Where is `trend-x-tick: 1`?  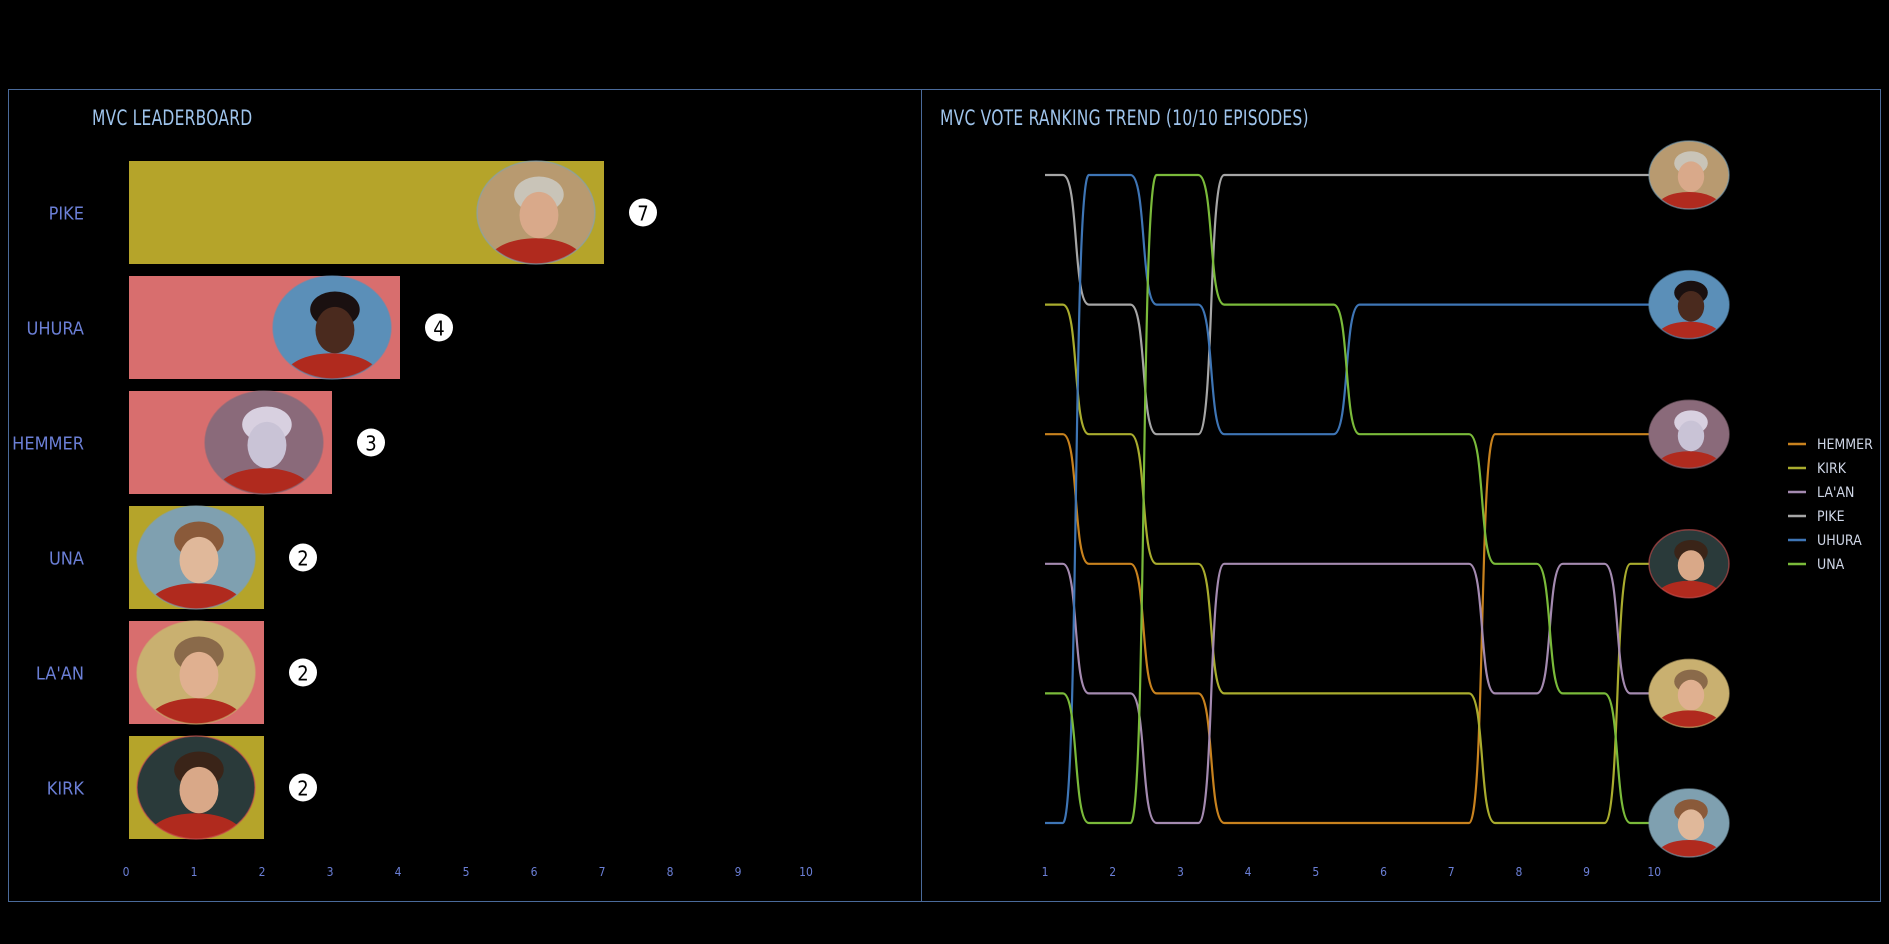 trend-x-tick: 1 is located at coordinates (1045, 872).